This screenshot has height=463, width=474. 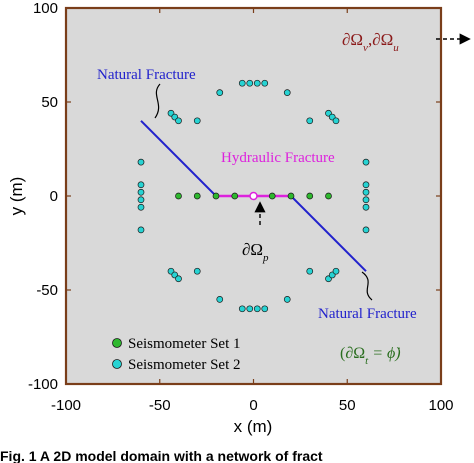 I want to click on legend-label-set-2: Seismometer Set 2, so click(x=184, y=365).